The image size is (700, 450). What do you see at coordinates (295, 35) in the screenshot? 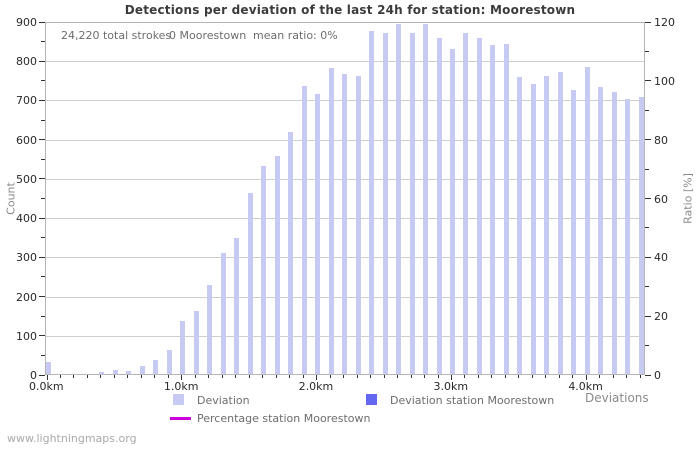
I see `annotation-mean-ratio: mean ratio: 0%` at bounding box center [295, 35].